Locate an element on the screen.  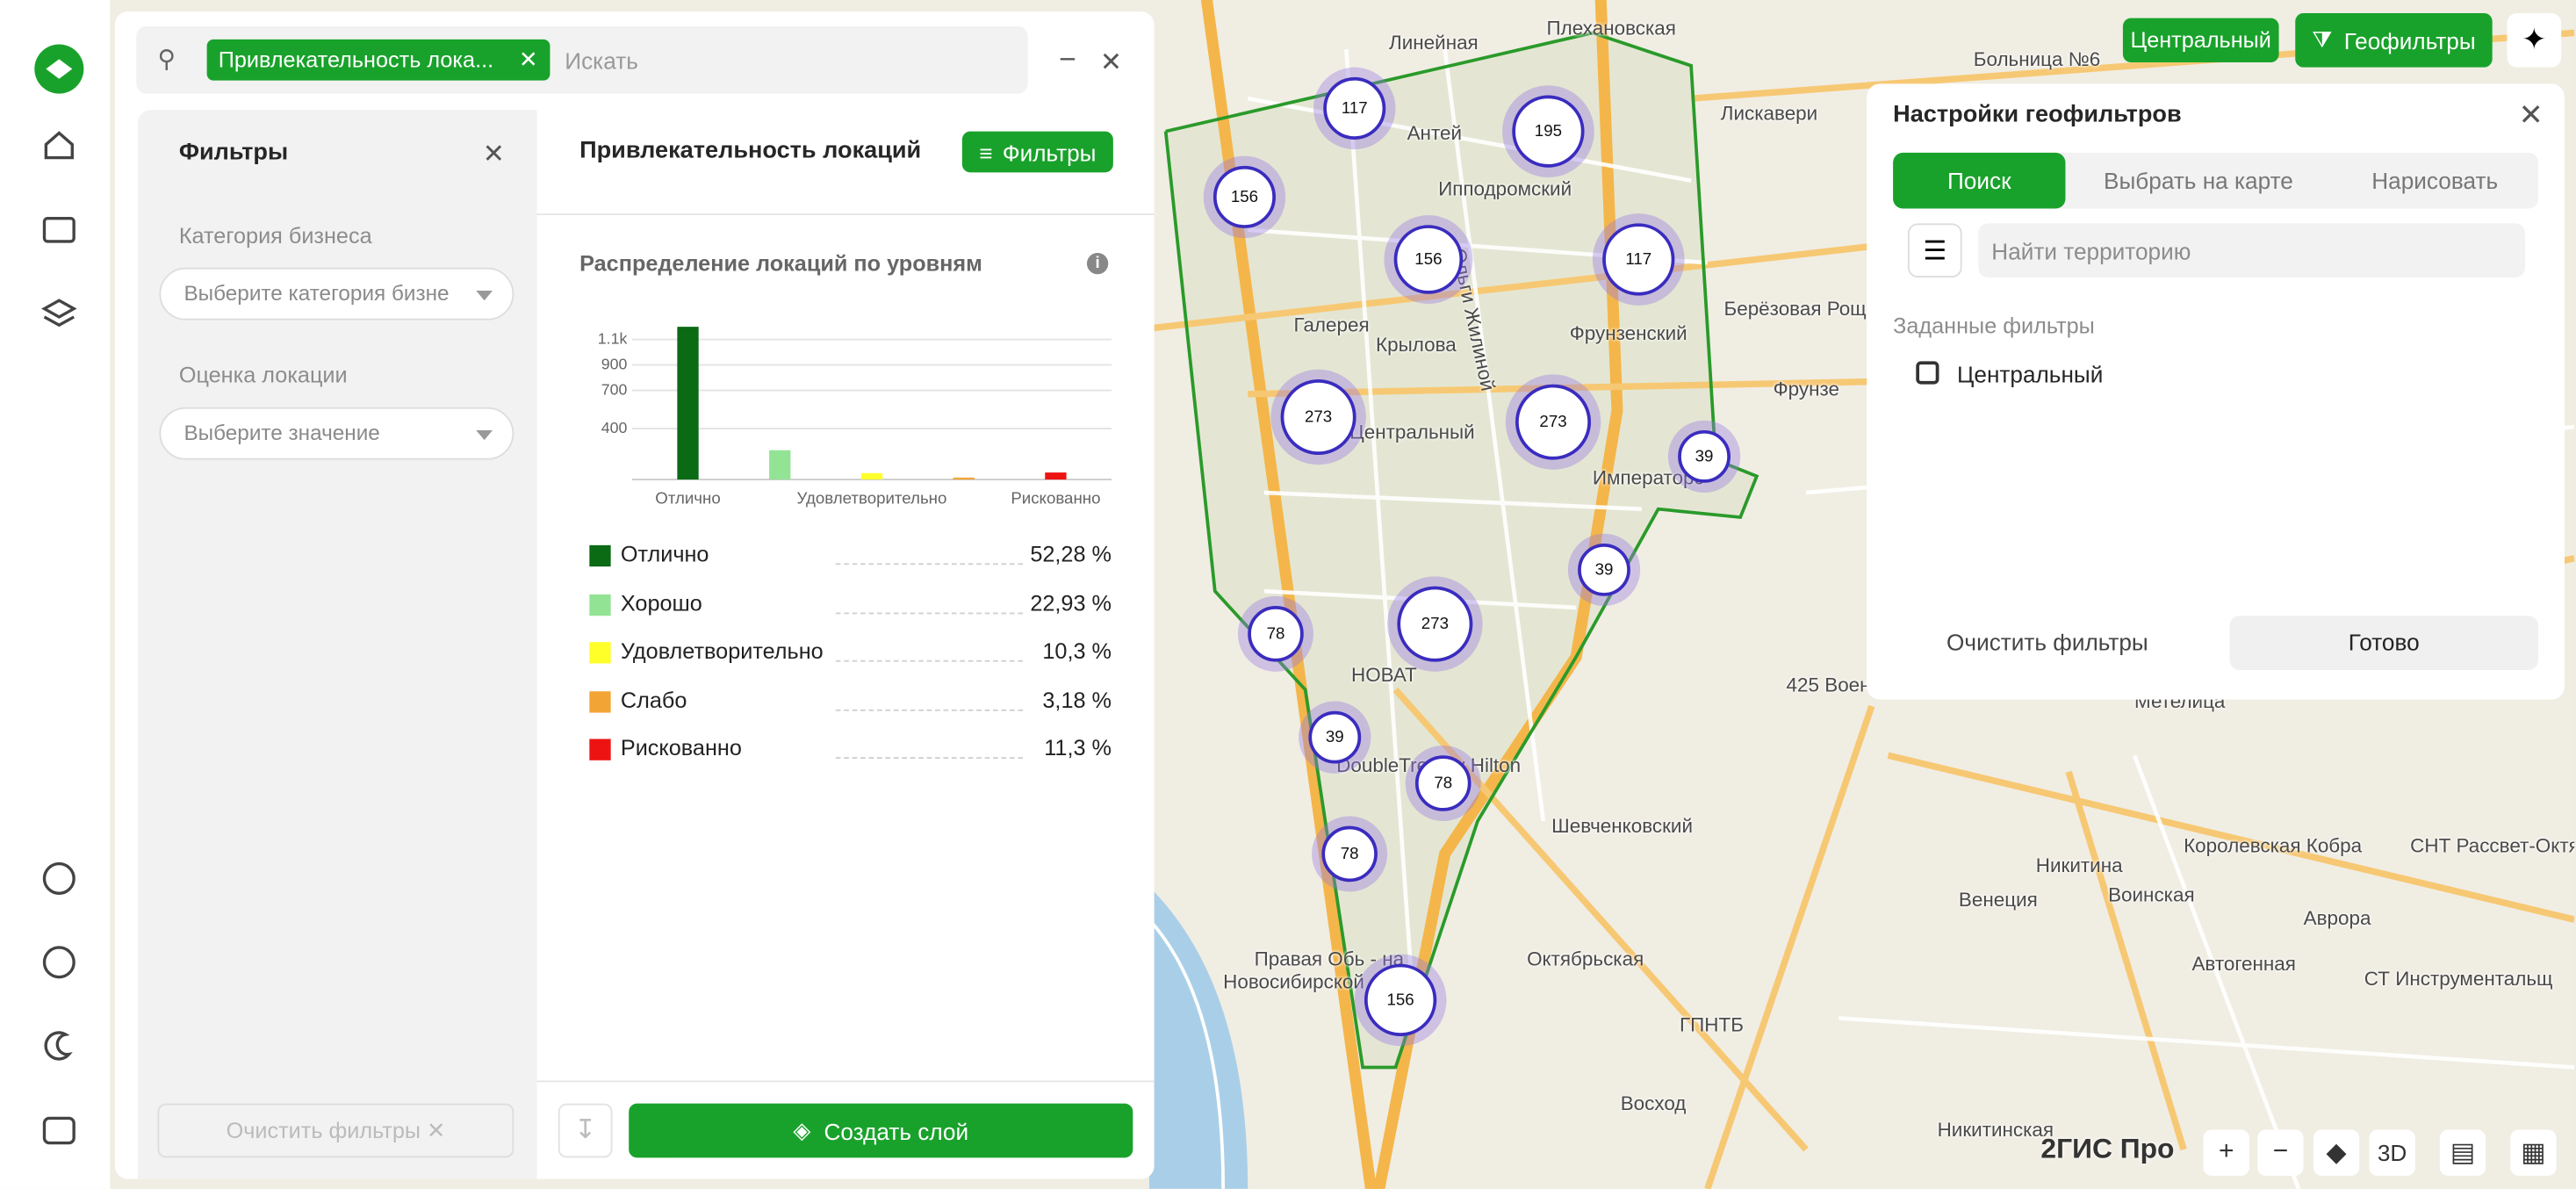
layers-icon is located at coordinates (59, 313).